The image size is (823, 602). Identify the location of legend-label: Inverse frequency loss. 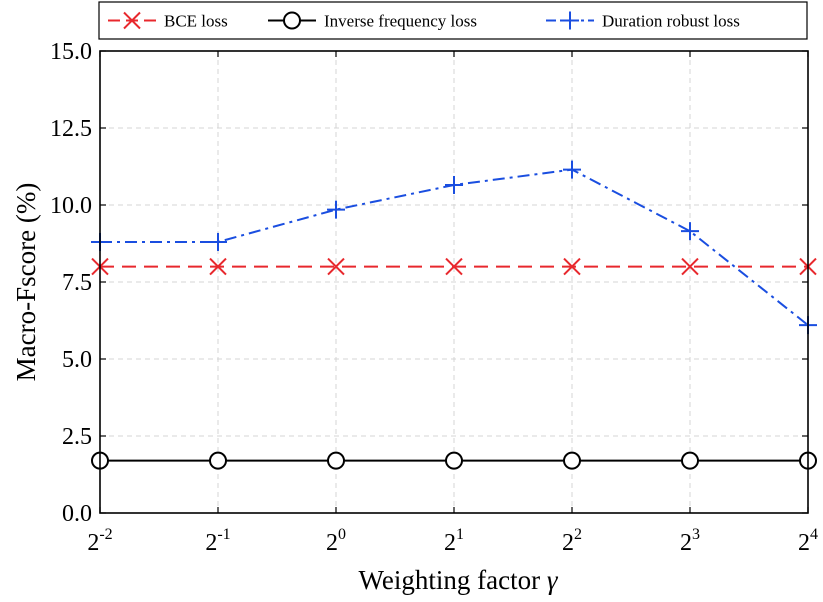
(400, 21).